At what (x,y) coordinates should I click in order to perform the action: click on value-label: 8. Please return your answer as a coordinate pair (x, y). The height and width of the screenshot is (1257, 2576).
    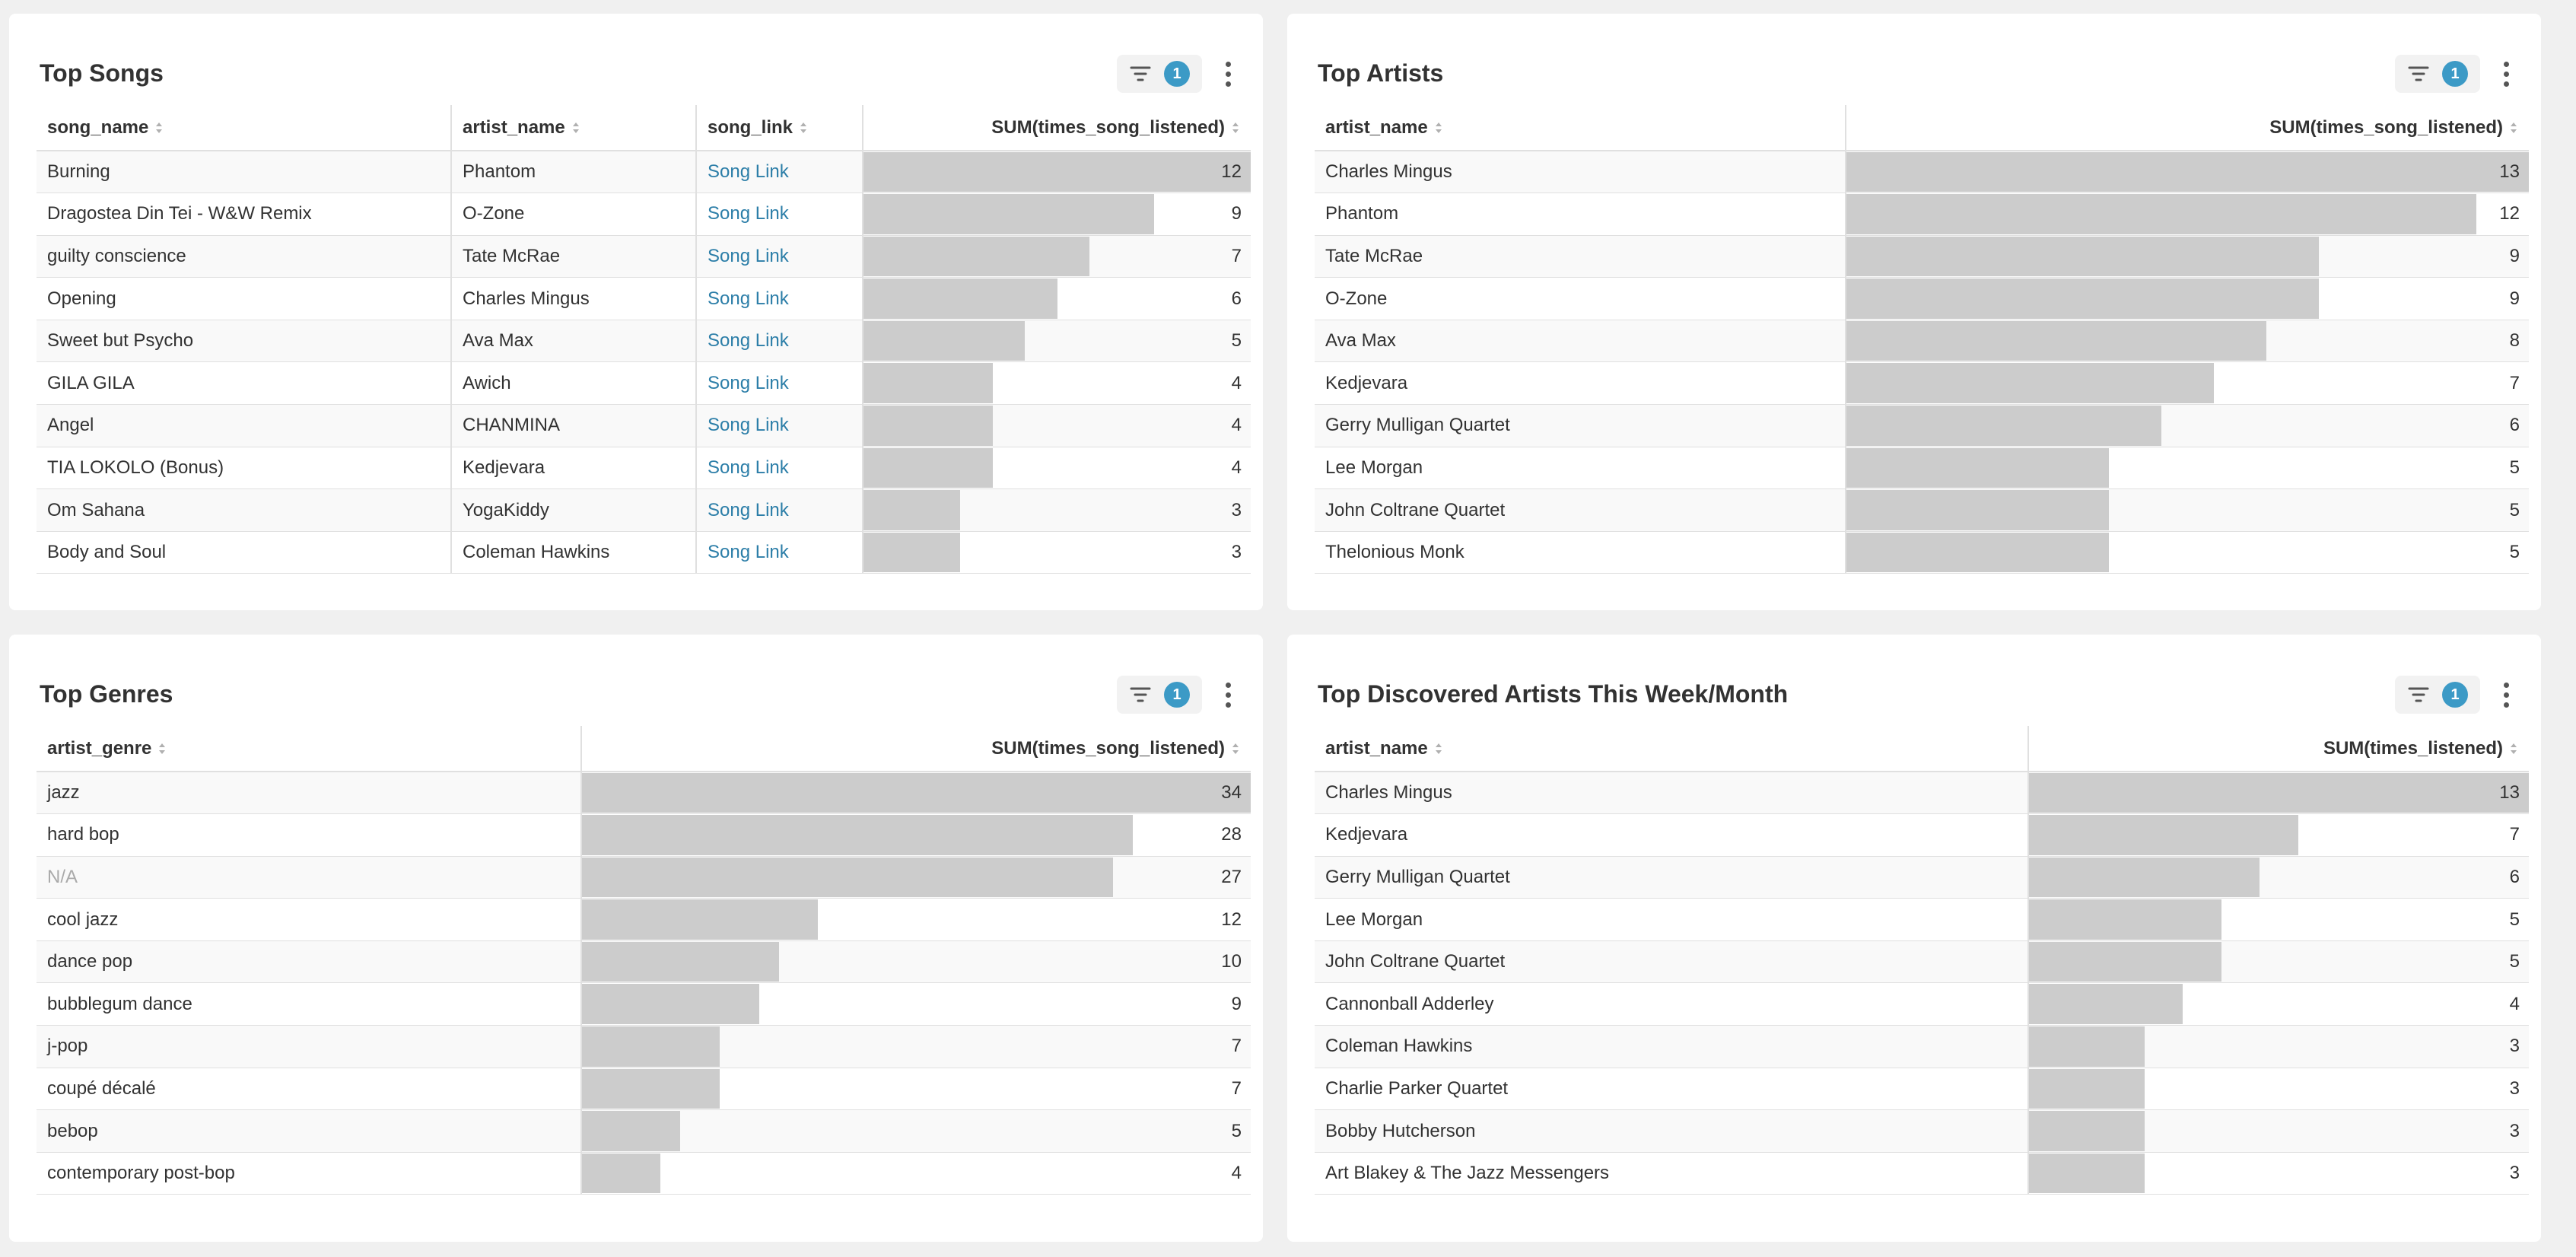
    Looking at the image, I should click on (2514, 341).